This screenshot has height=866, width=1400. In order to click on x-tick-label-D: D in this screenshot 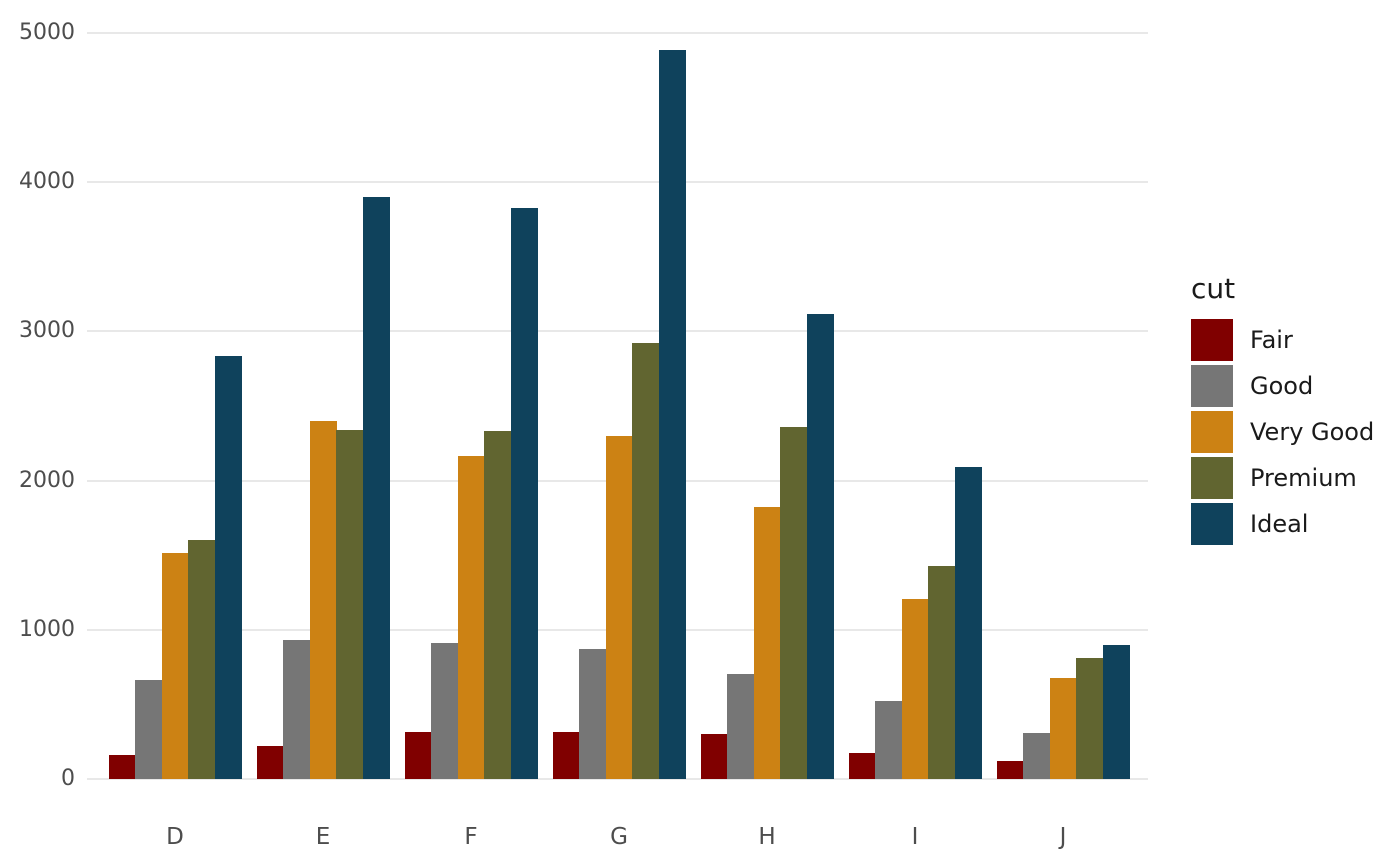, I will do `click(175, 837)`.